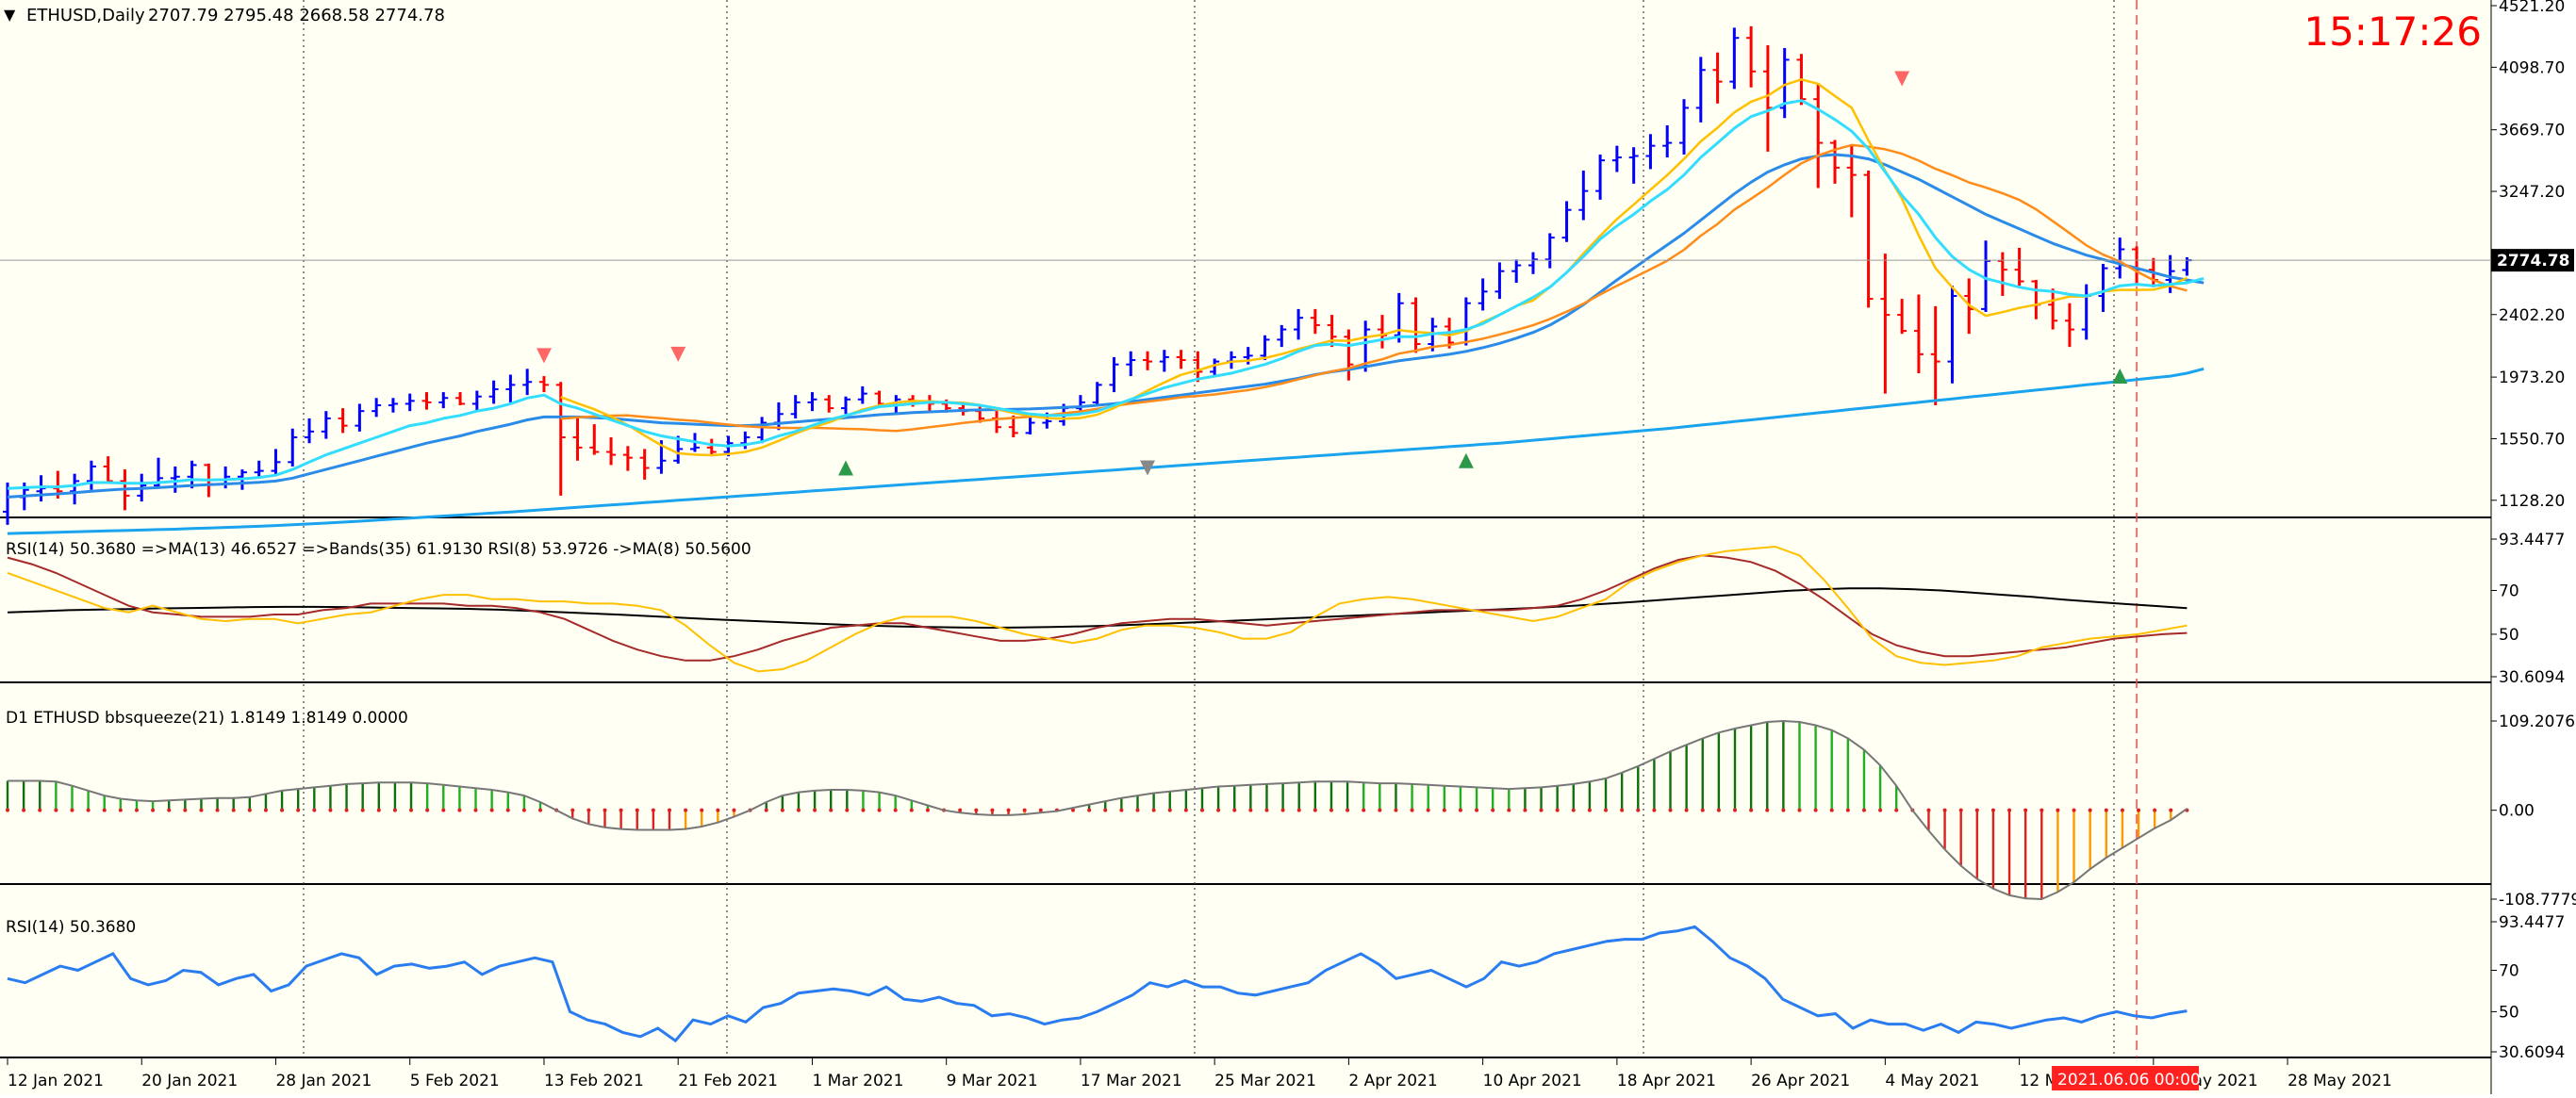  I want to click on price-axis-label: 3669.70, so click(2532, 131).